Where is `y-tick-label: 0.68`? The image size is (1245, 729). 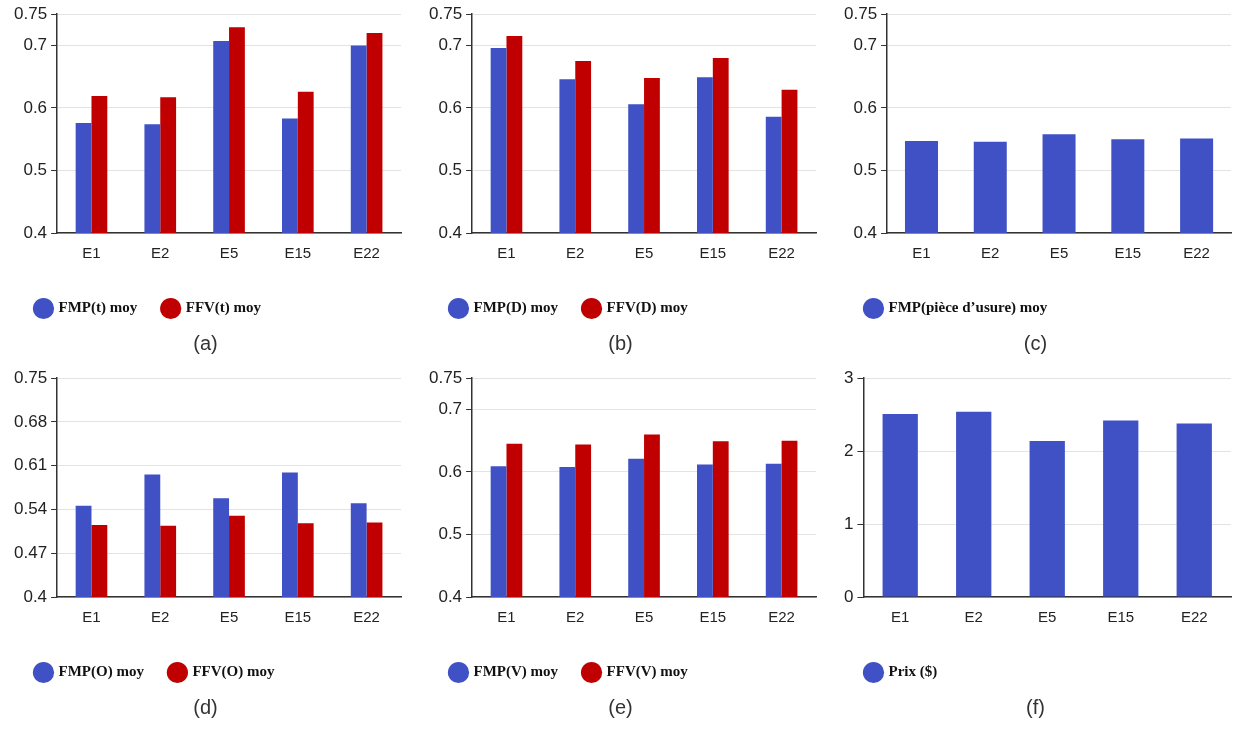
y-tick-label: 0.68 is located at coordinates (30, 421).